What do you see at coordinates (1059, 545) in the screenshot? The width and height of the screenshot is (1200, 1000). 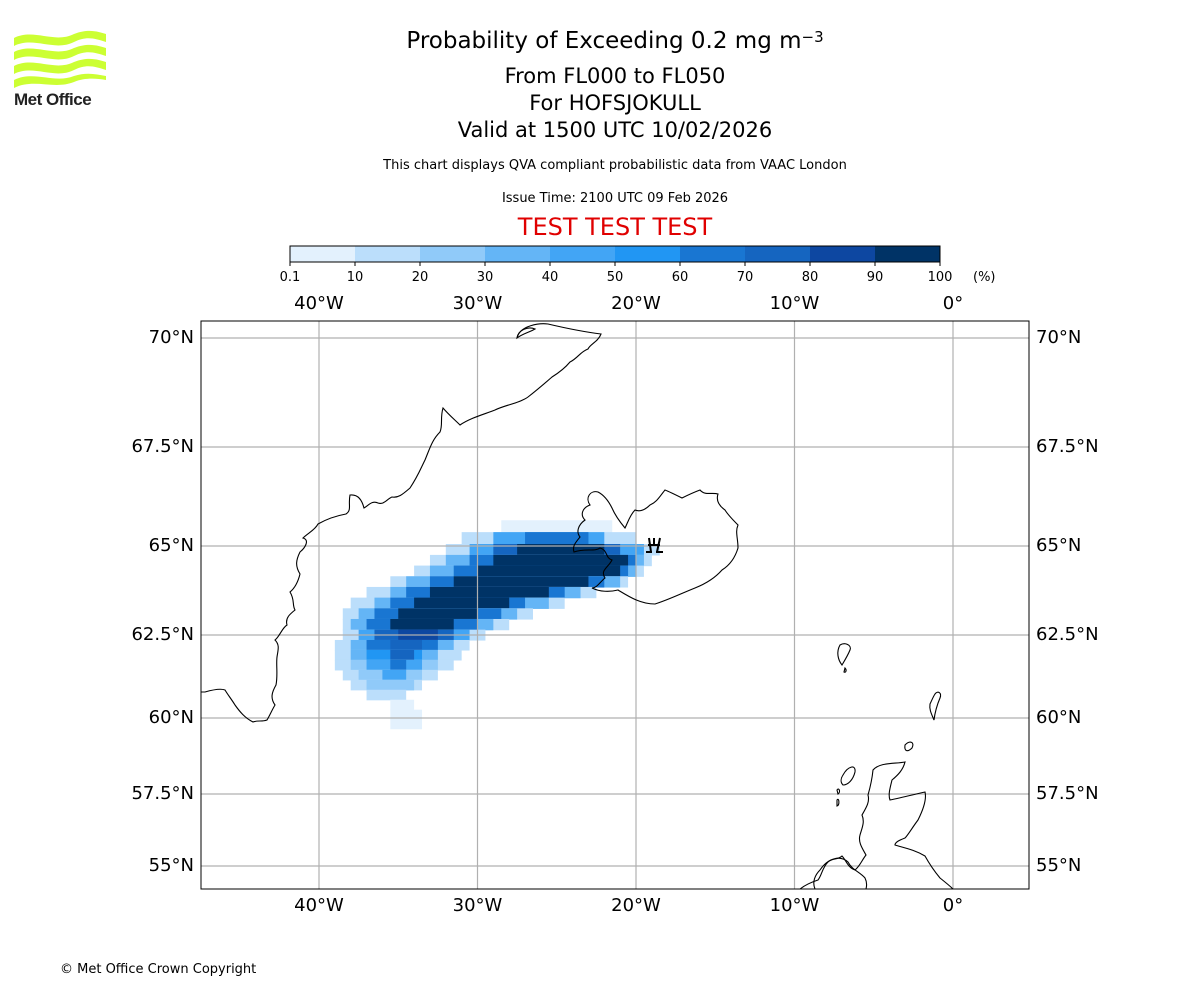 I see `latitude-label-right: 65°N` at bounding box center [1059, 545].